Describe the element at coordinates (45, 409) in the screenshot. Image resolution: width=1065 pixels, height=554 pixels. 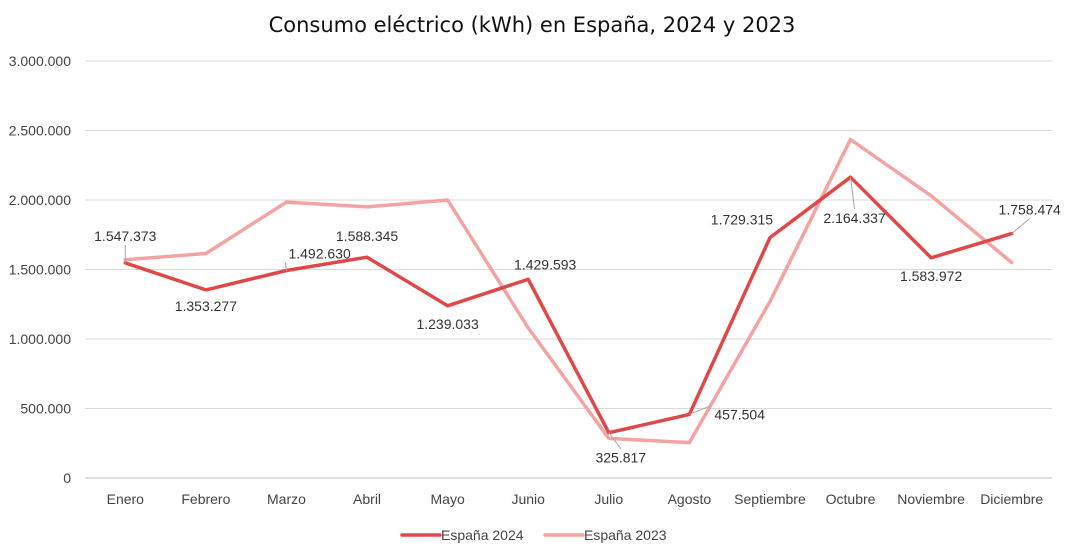
I see `y-tick-label: 500.000` at that location.